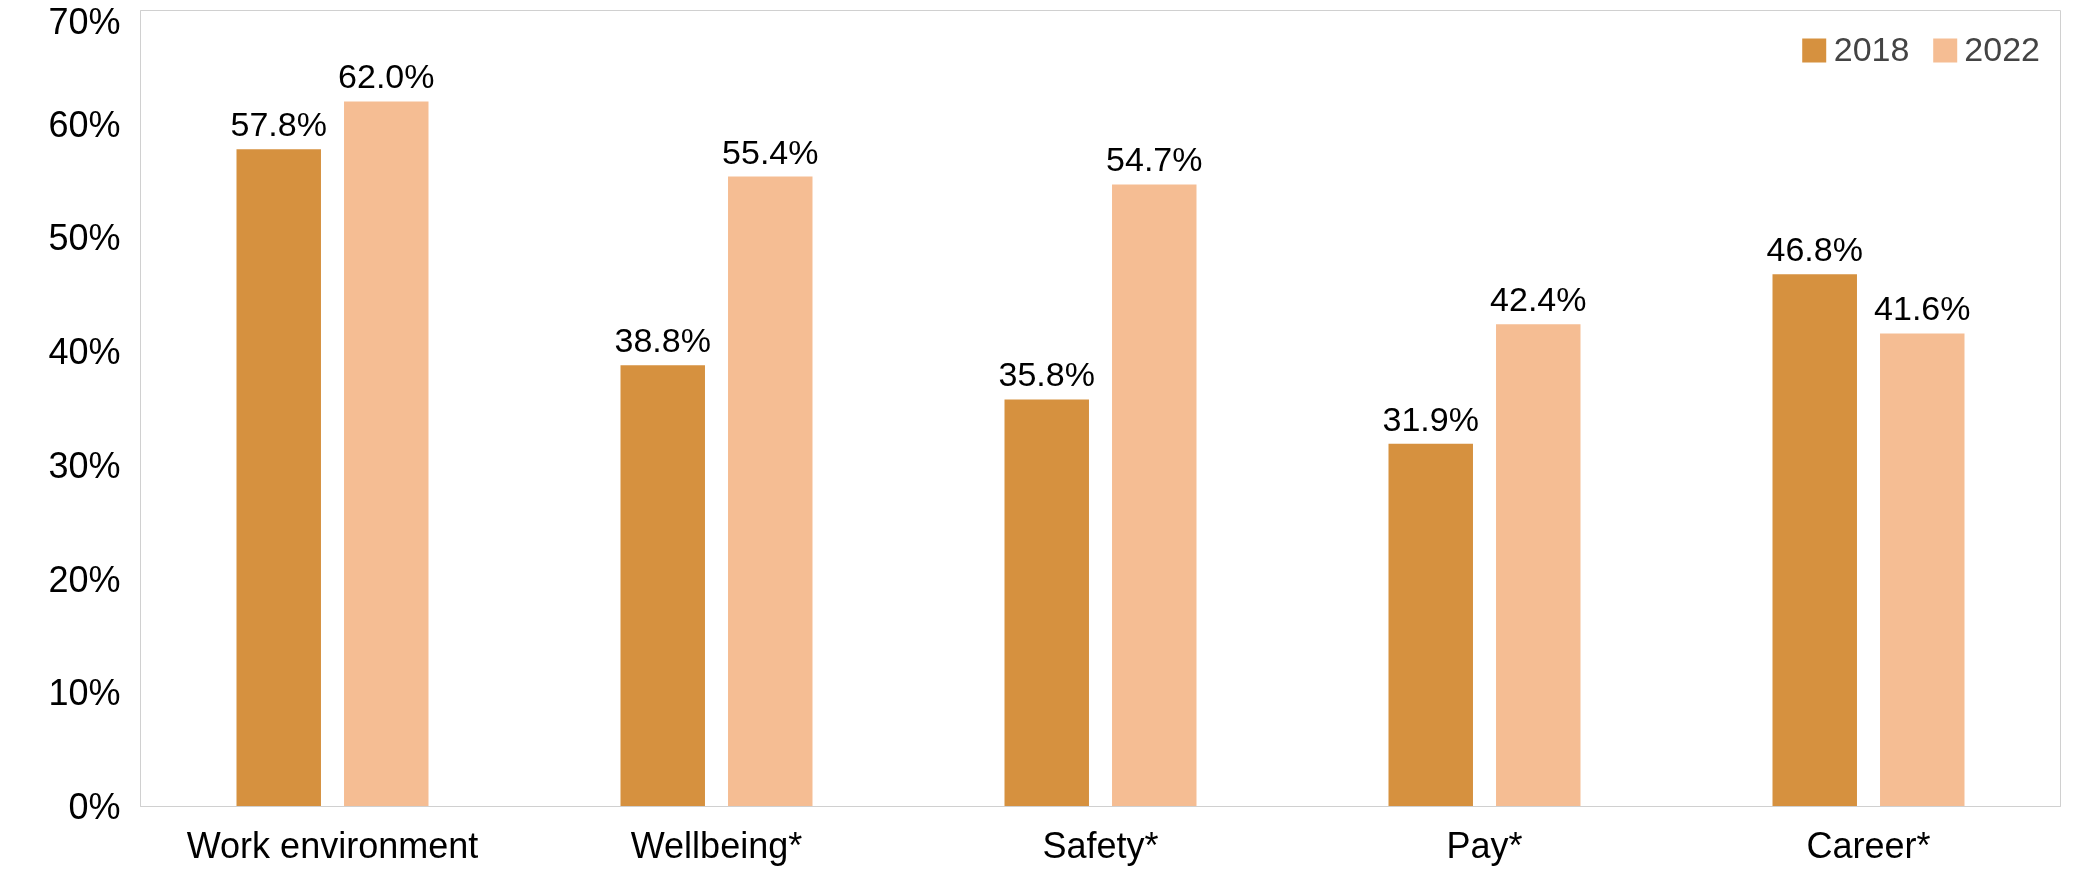 The image size is (2075, 891). Describe the element at coordinates (84, 21) in the screenshot. I see `y-tick-label: 70%` at that location.